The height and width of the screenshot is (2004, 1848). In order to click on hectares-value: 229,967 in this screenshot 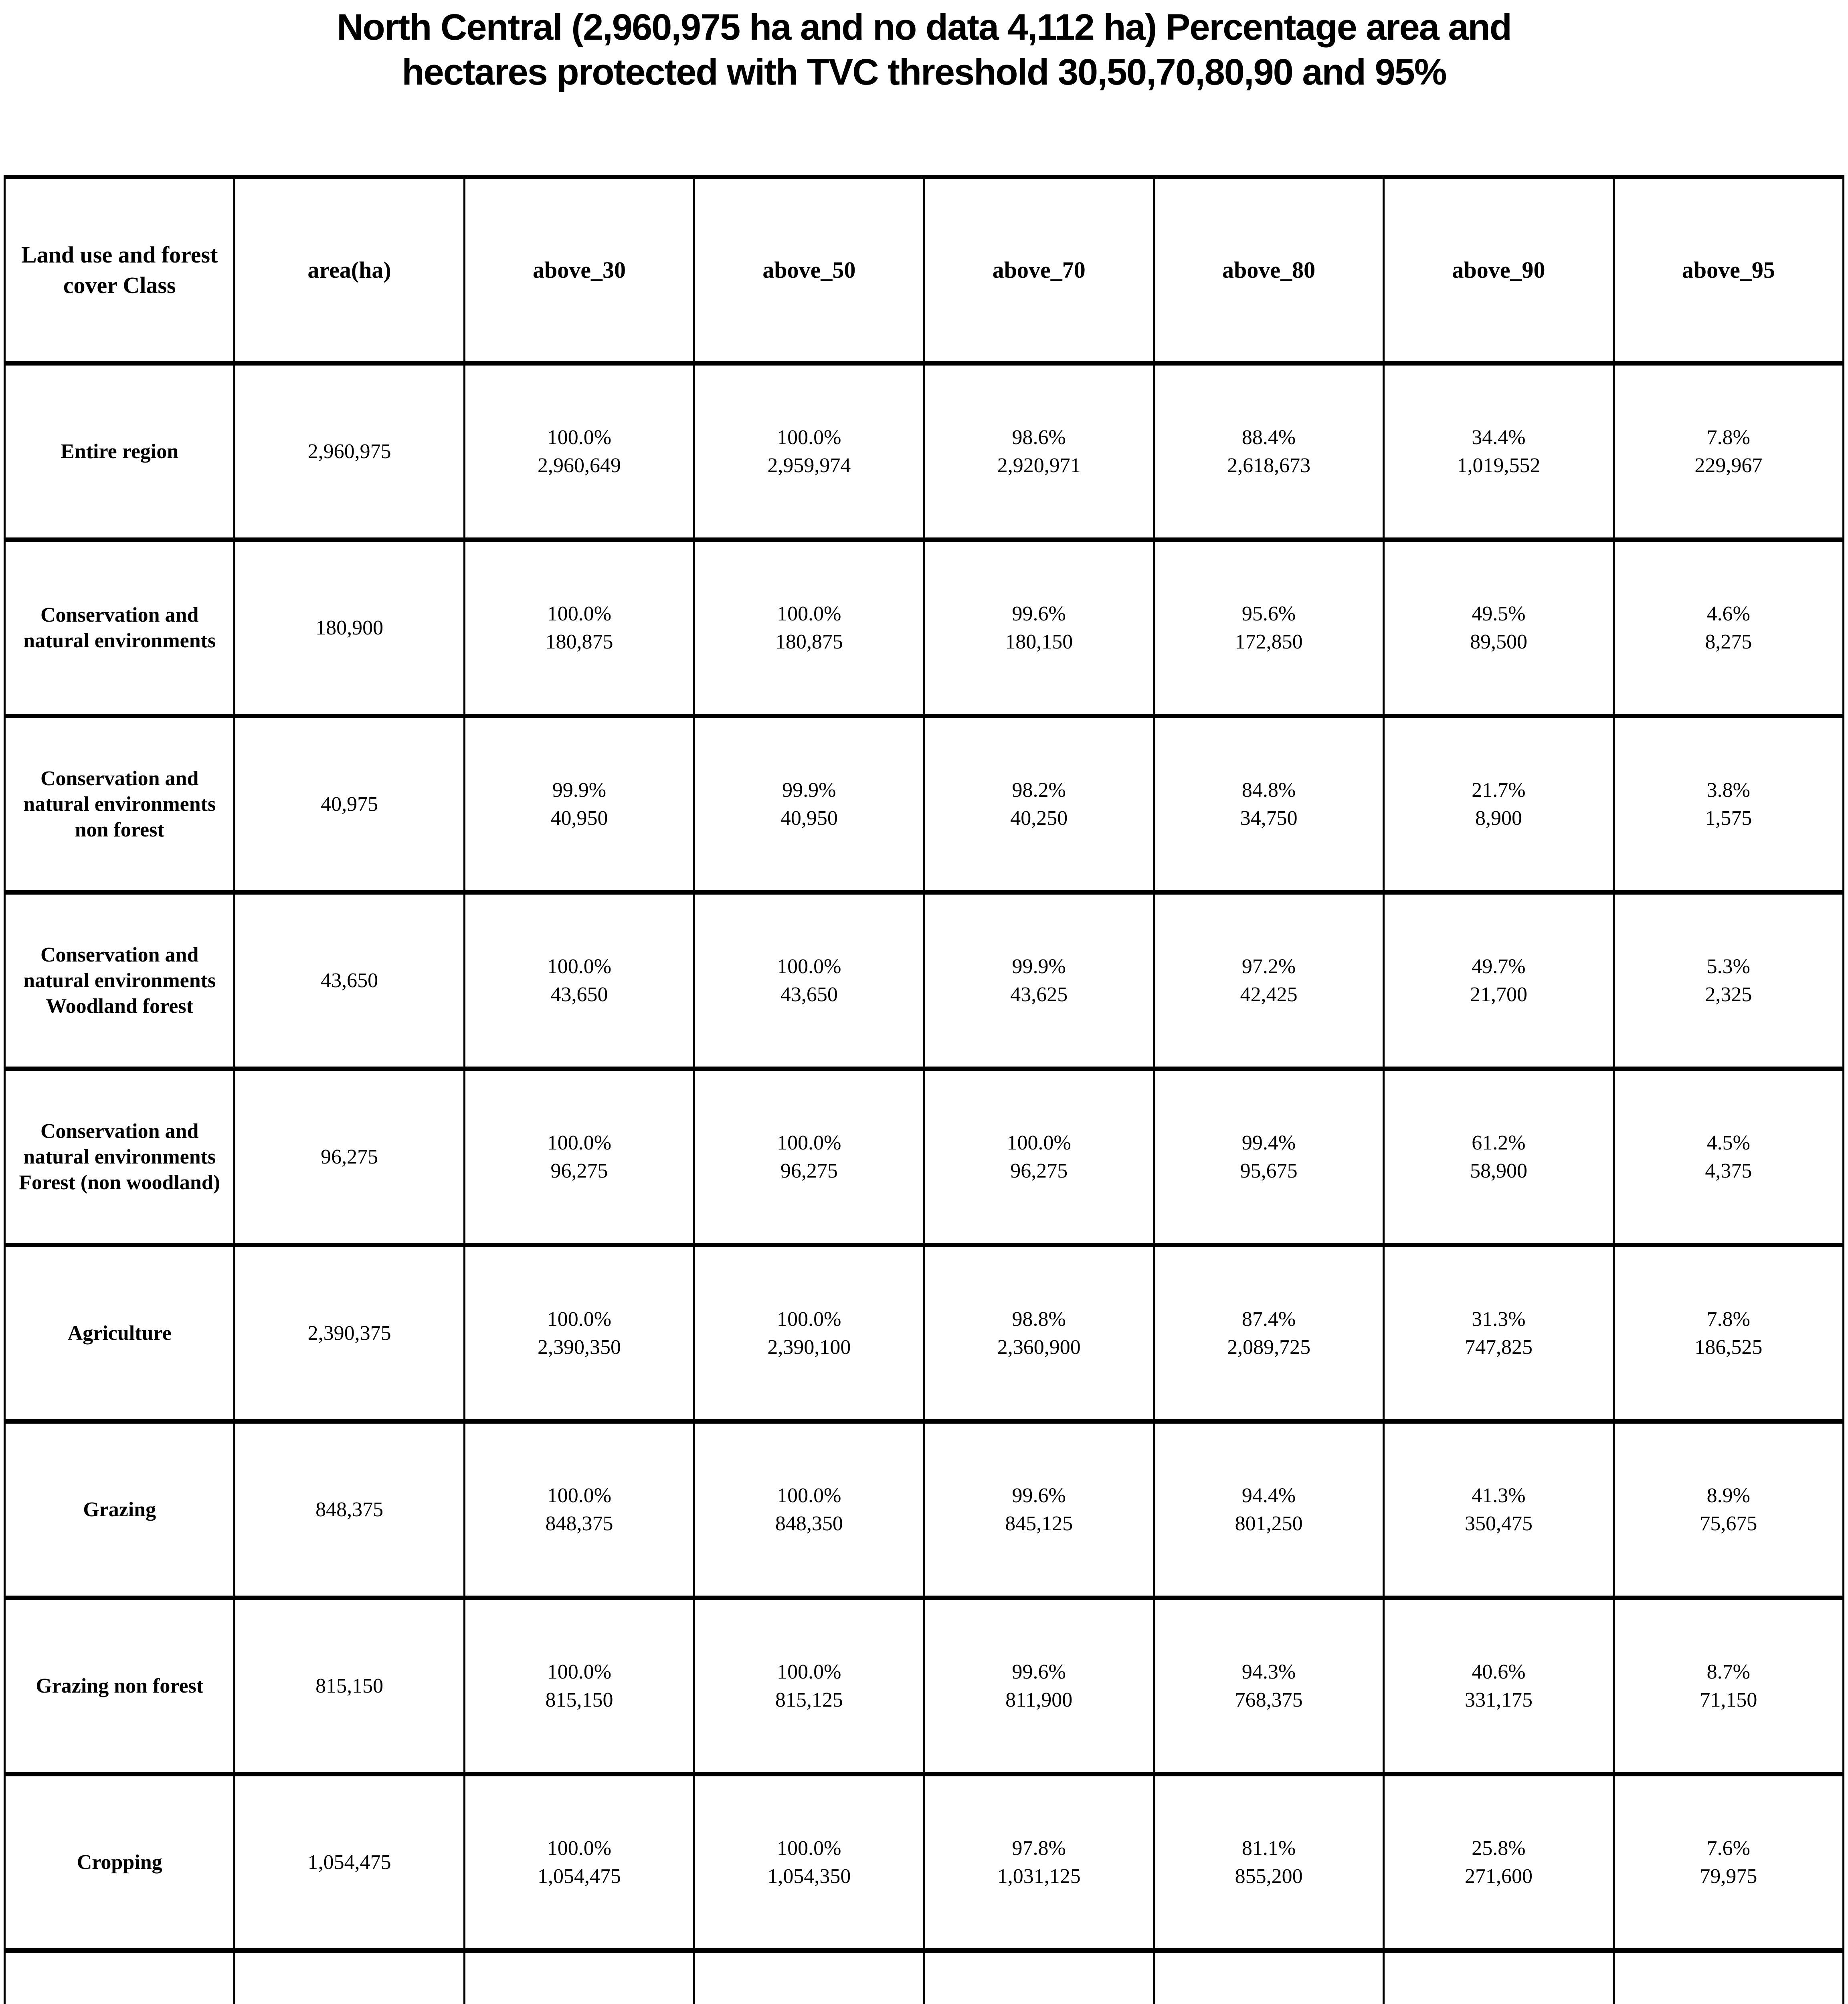, I will do `click(1728, 465)`.